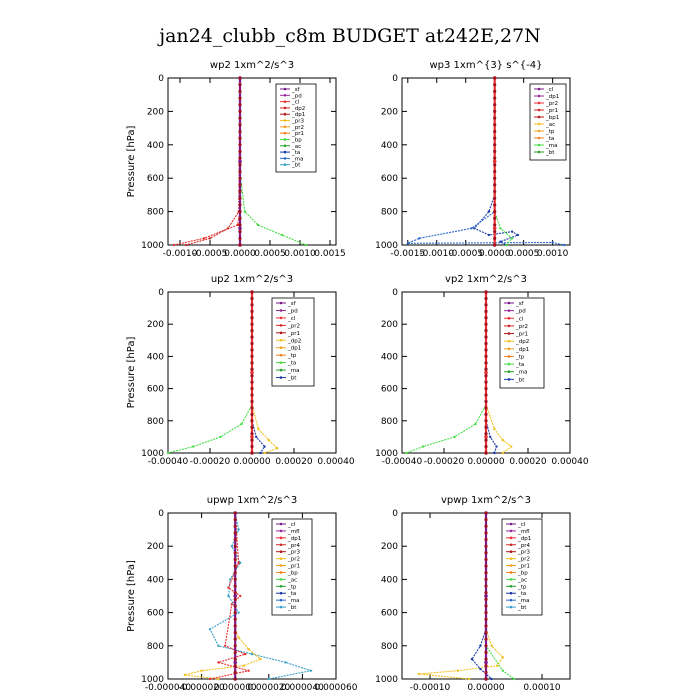 The width and height of the screenshot is (700, 700). Describe the element at coordinates (521, 594) in the screenshot. I see `legend-label: _ta` at that location.